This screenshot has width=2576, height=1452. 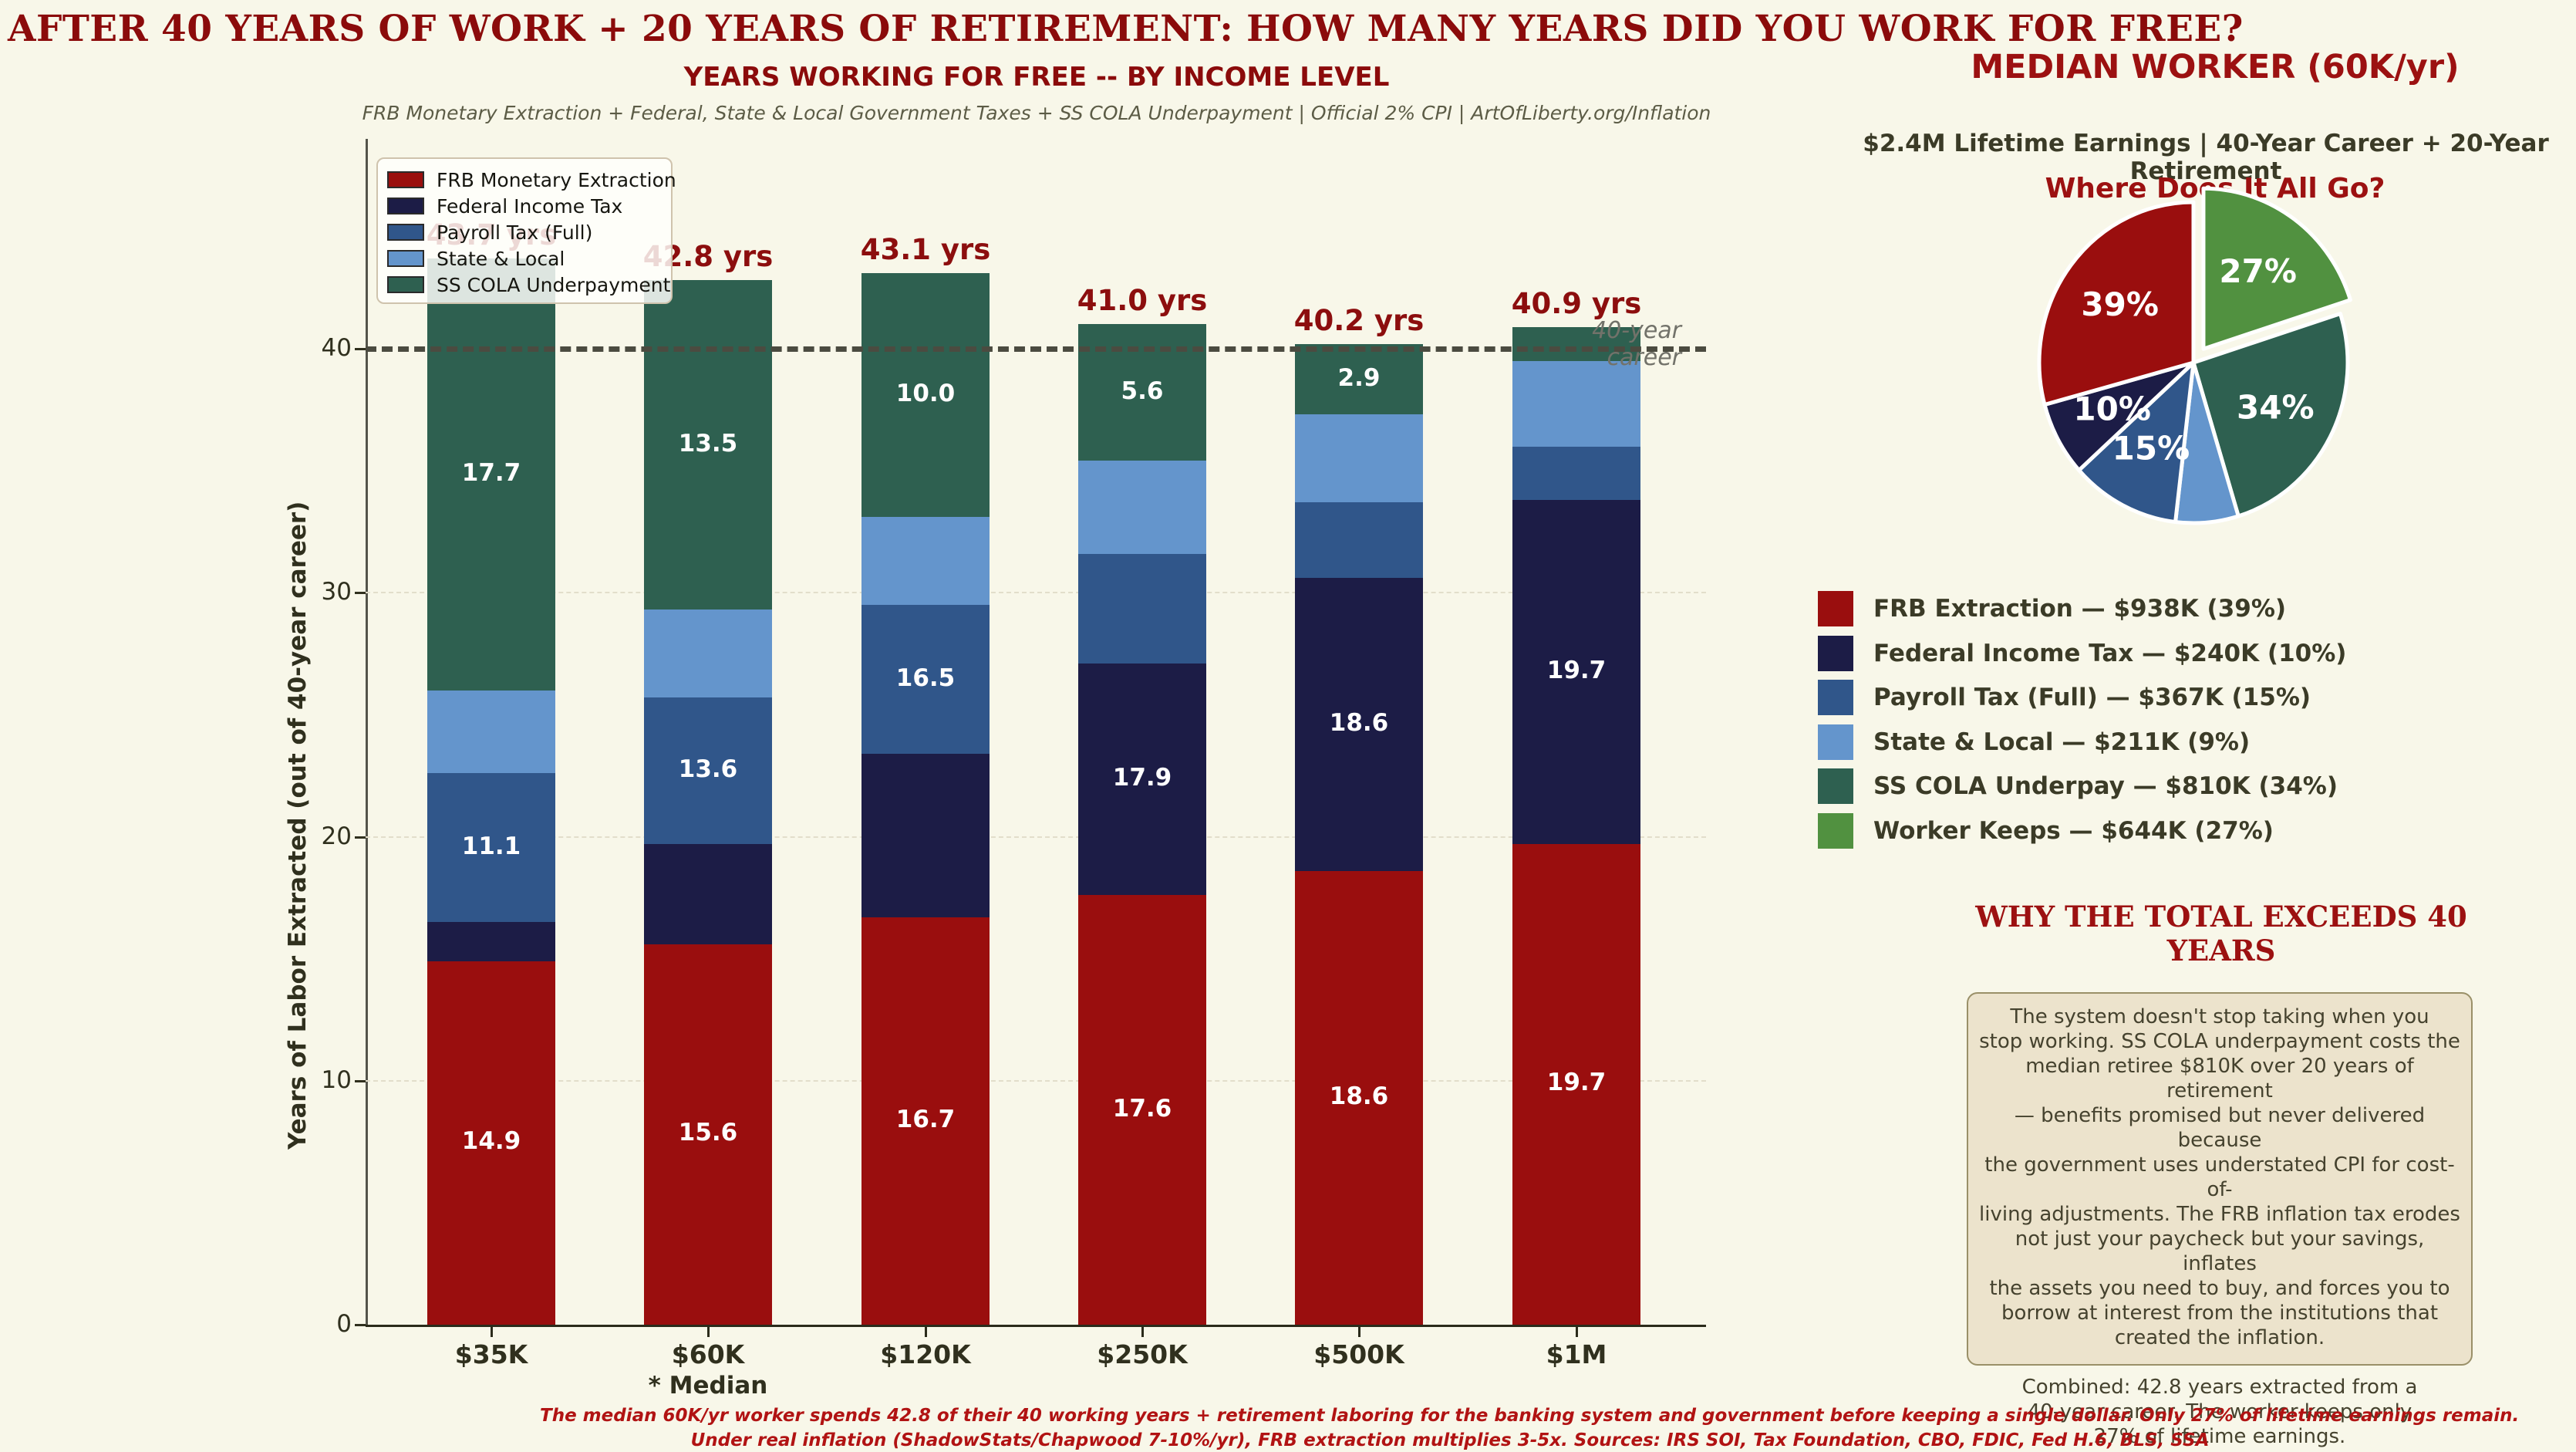 I want to click on bar-segment-frb-monetary-extraction: 16.7, so click(x=925, y=1121).